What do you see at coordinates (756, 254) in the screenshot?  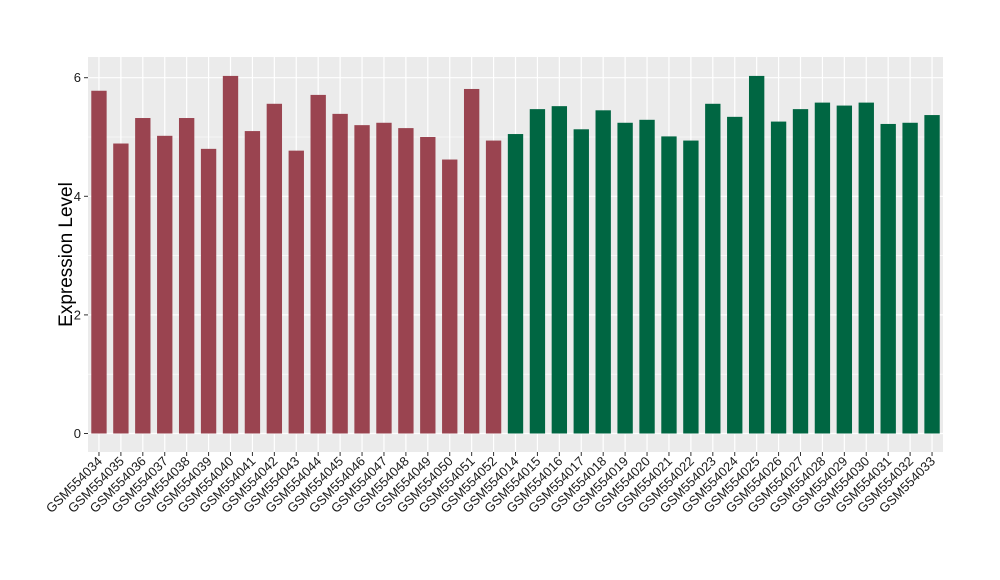 I see `bar-GSM554025` at bounding box center [756, 254].